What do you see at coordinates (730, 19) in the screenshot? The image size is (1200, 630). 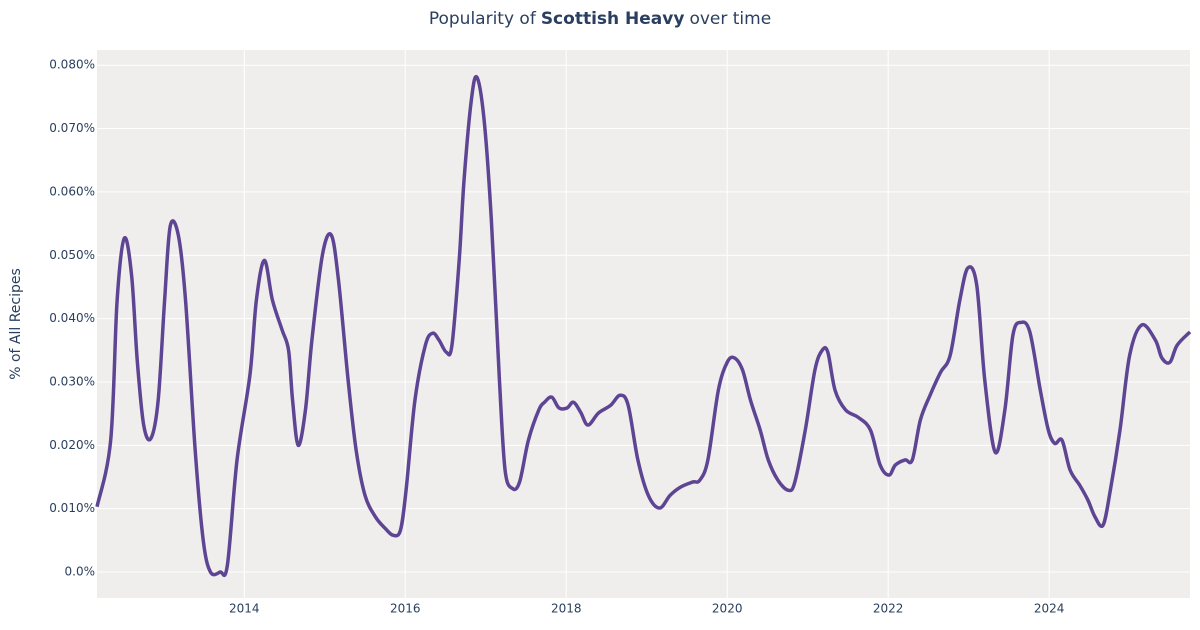 I see `title-part: over time` at bounding box center [730, 19].